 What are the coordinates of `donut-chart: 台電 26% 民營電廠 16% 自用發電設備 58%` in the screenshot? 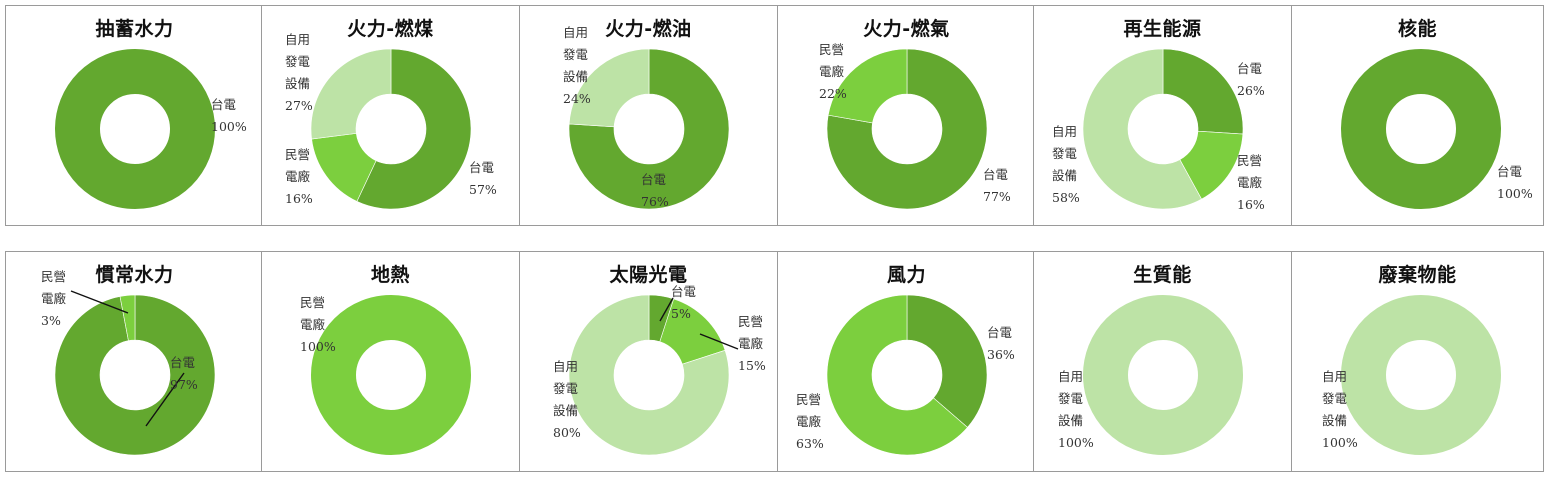 It's located at (1158, 130).